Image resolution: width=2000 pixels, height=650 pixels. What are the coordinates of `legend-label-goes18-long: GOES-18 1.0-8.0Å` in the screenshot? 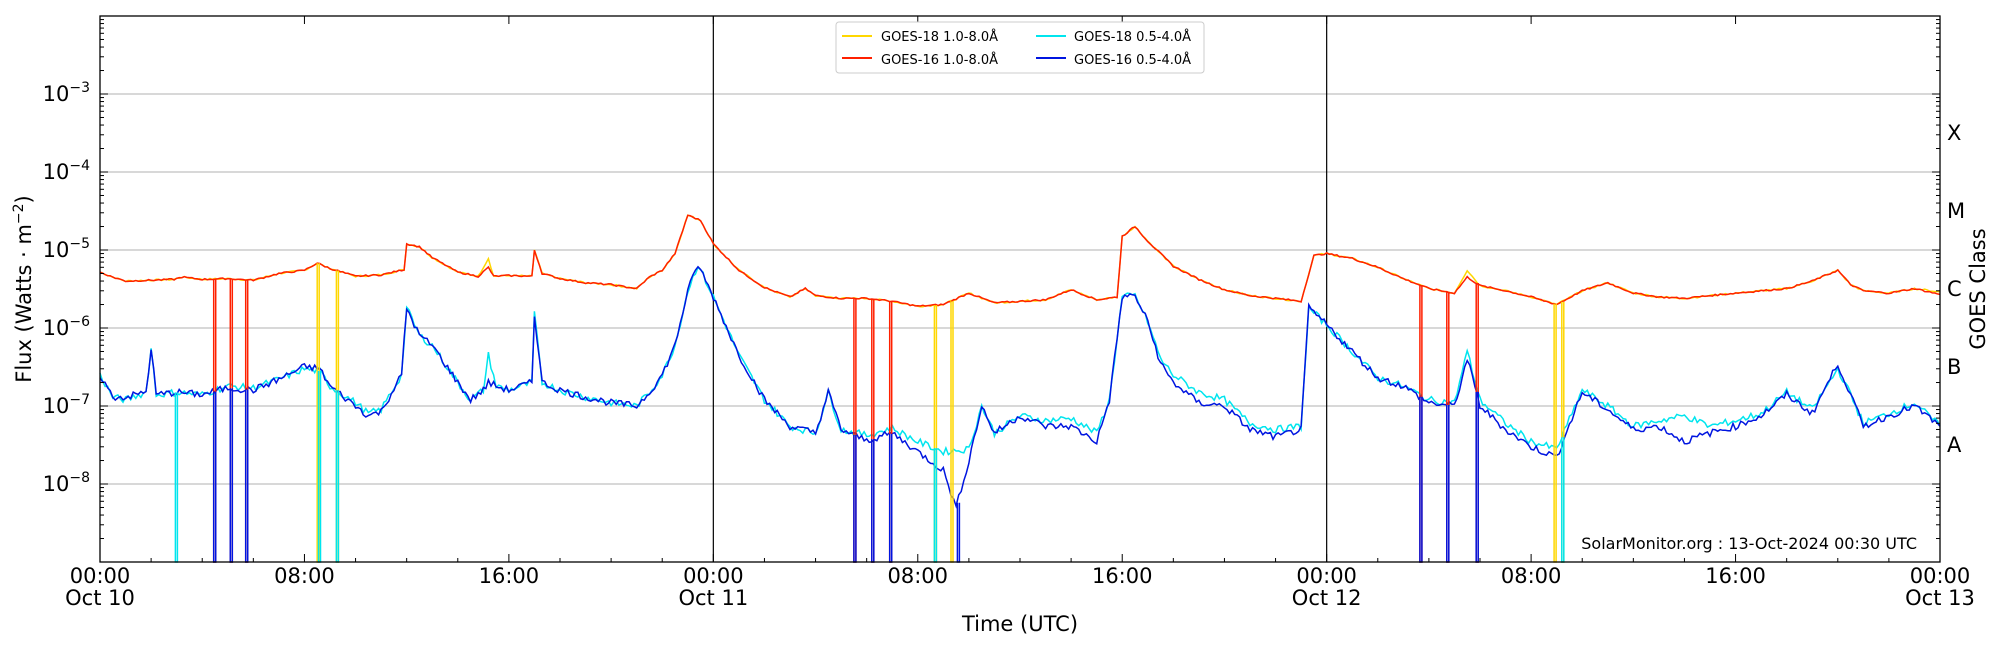 It's located at (939, 37).